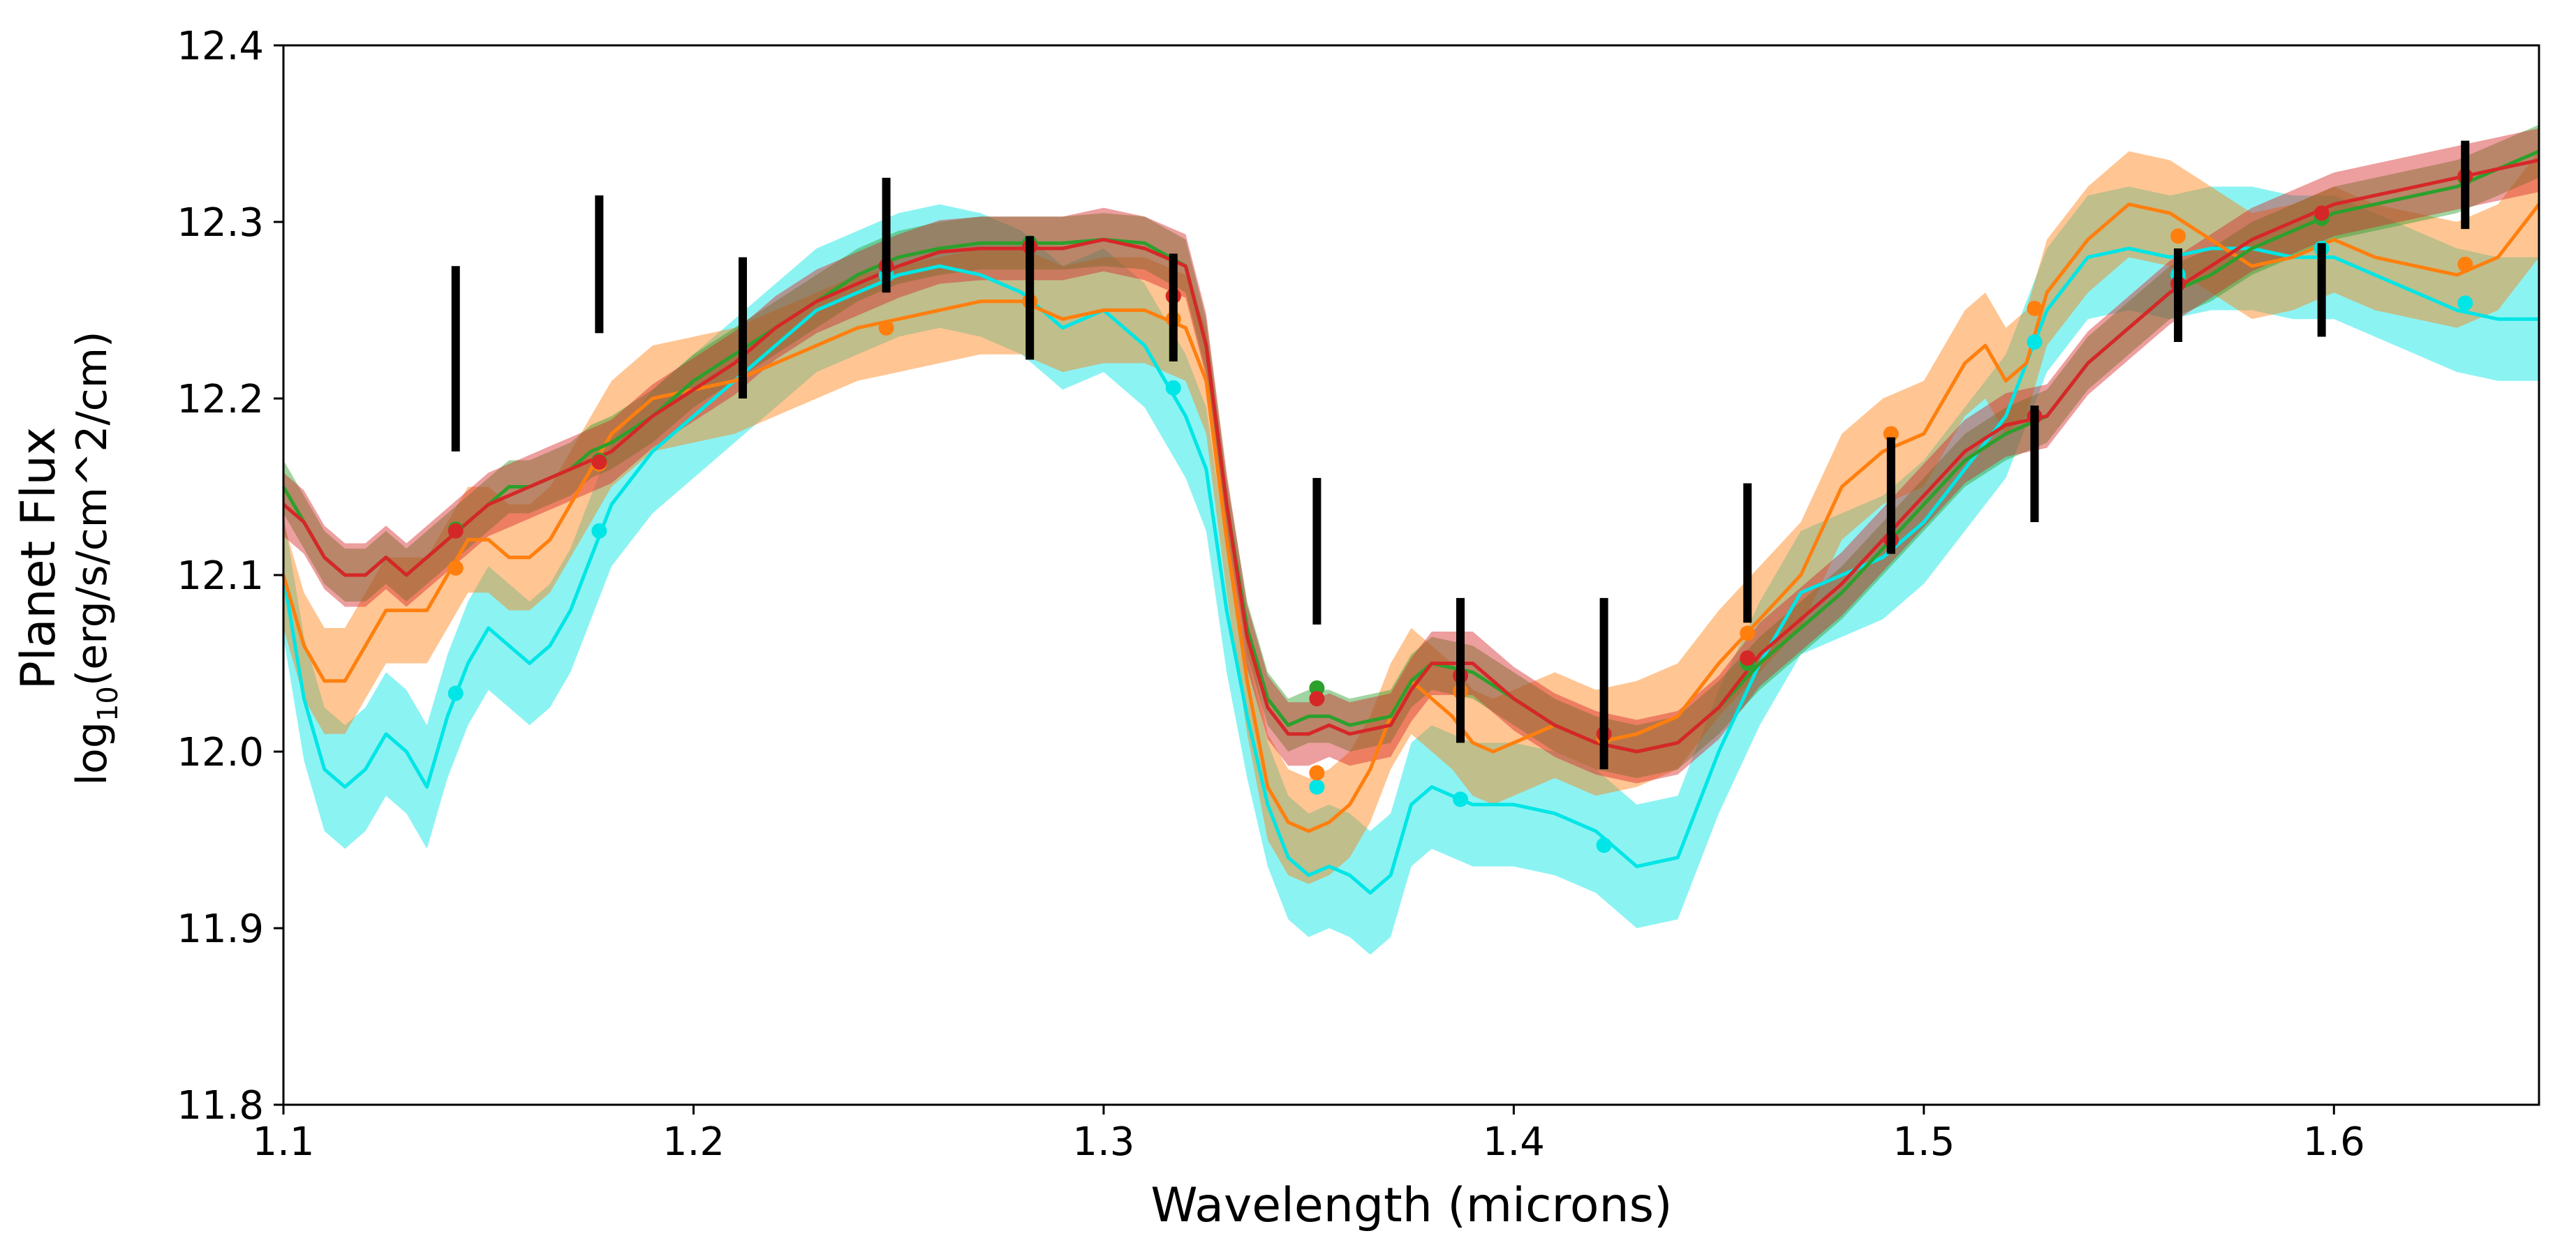 The width and height of the screenshot is (2576, 1252). Describe the element at coordinates (1411, 1205) in the screenshot. I see `x-axis-label: Wavelength (microns)` at that location.